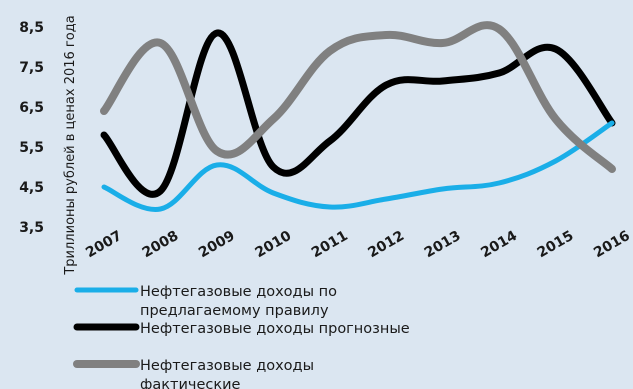  Describe the element at coordinates (275, 329) in the screenshot. I see `legend-label-2: Нефтегазовые доходы прогнозные` at that location.